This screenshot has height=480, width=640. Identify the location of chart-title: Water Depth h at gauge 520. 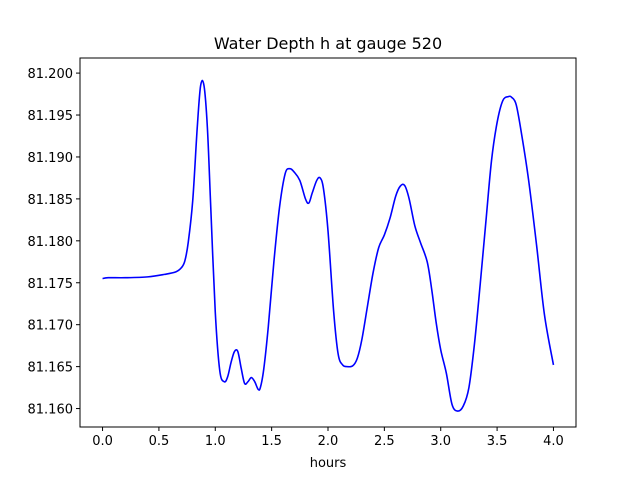
(328, 43).